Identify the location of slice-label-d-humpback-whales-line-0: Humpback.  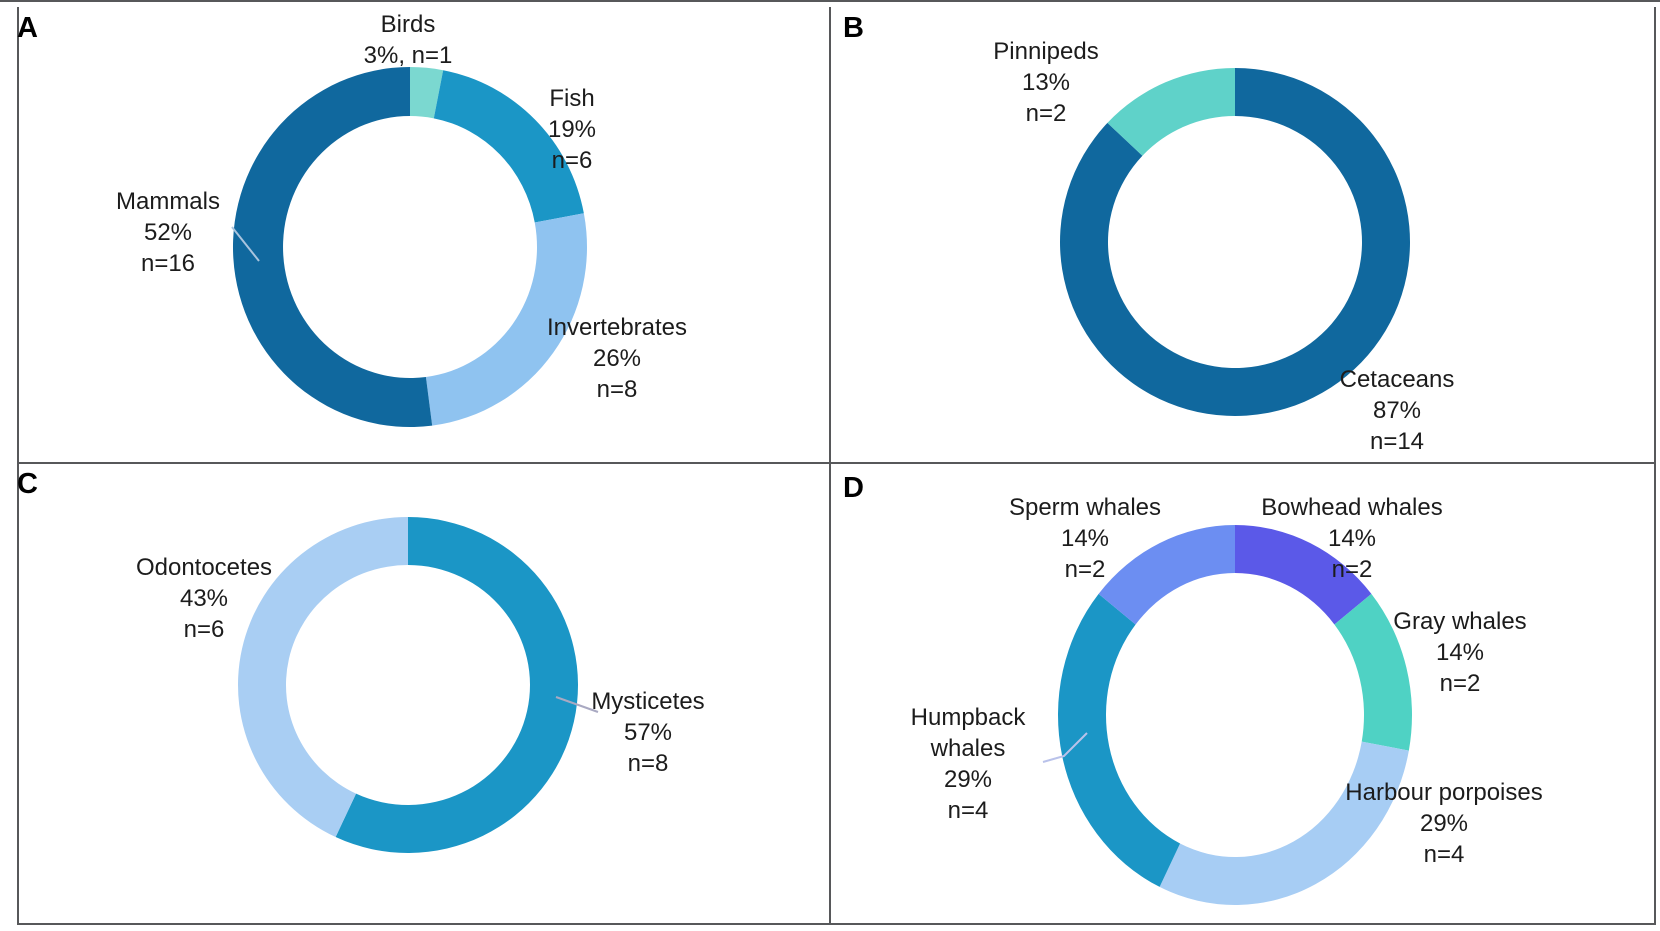
(968, 717).